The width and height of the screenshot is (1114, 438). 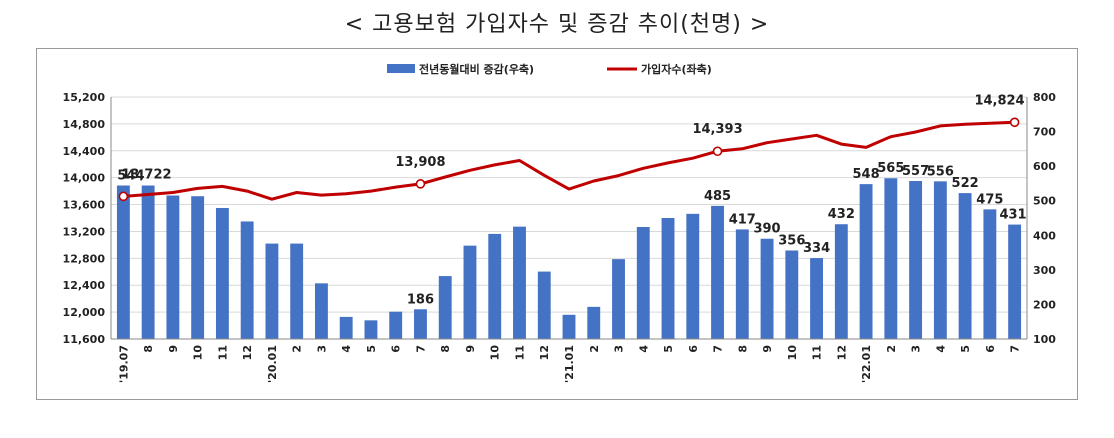 I want to click on bar-data-label: 544, so click(x=130, y=176).